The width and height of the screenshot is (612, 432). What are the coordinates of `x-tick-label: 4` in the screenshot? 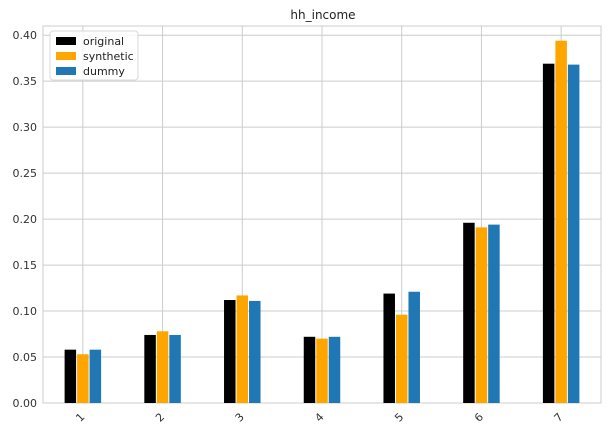 It's located at (319, 417).